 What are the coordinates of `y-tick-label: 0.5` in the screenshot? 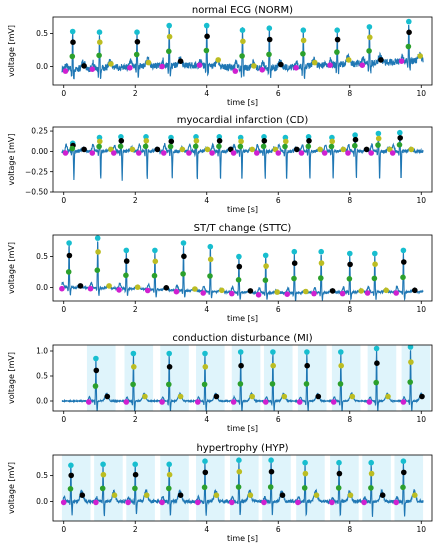 It's located at (42, 33).